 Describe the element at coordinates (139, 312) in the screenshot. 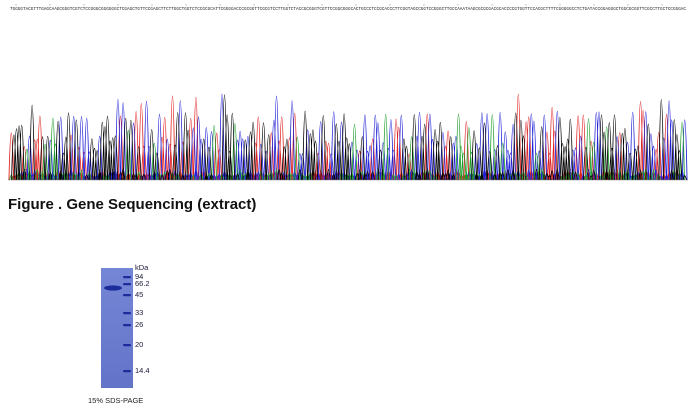

I see `marker-label: 33` at that location.